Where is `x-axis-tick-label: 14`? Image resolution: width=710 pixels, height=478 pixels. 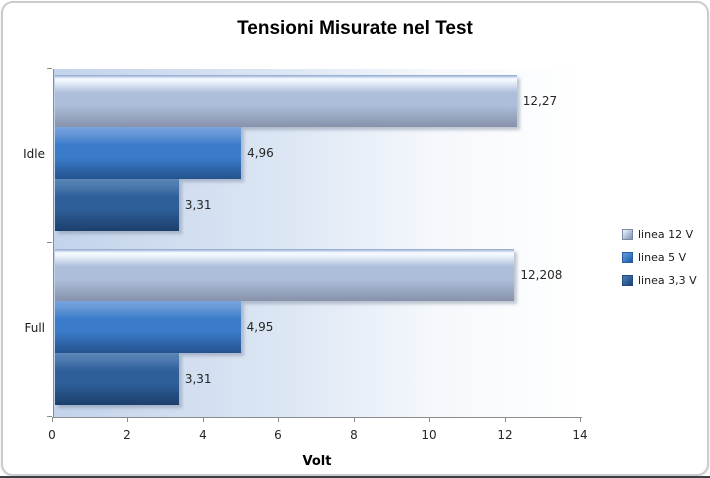 x-axis-tick-label: 14 is located at coordinates (580, 435).